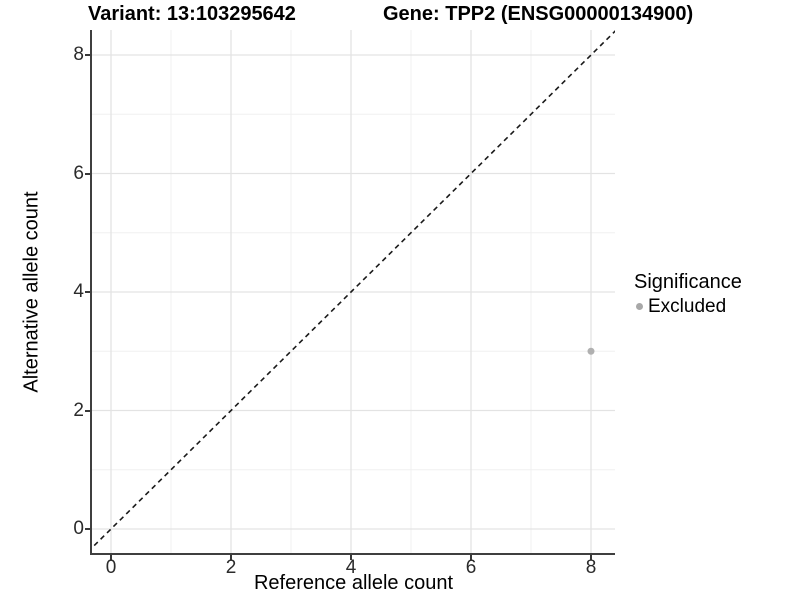  What do you see at coordinates (351, 567) in the screenshot?
I see `x-tick-label: 4` at bounding box center [351, 567].